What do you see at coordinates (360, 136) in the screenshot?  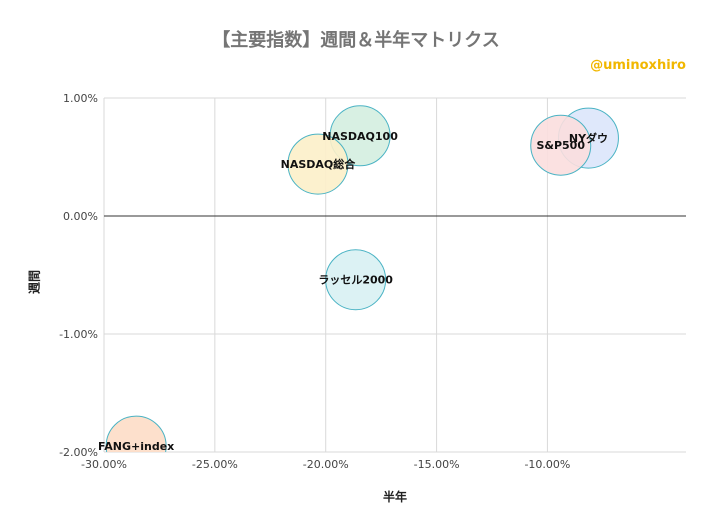 I see `bubble-label: NASDAQ100` at bounding box center [360, 136].